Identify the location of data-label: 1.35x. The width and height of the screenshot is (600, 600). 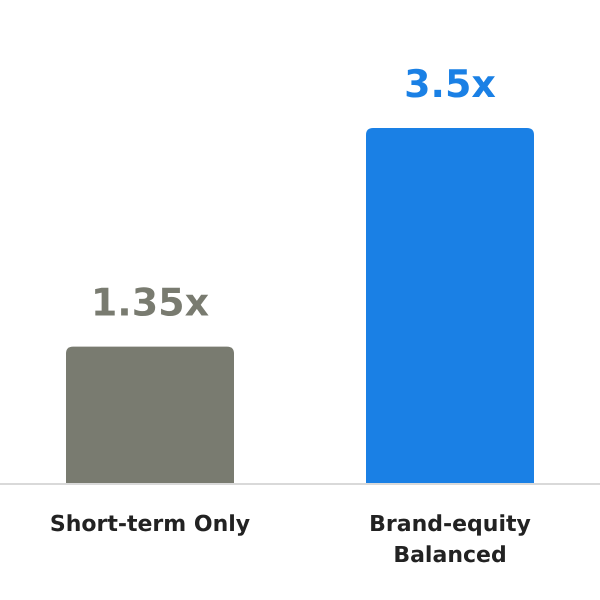
(150, 302).